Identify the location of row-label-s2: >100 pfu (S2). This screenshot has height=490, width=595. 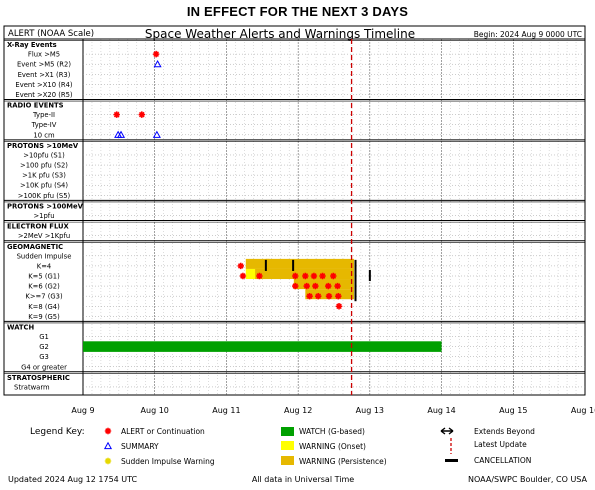
(44, 166).